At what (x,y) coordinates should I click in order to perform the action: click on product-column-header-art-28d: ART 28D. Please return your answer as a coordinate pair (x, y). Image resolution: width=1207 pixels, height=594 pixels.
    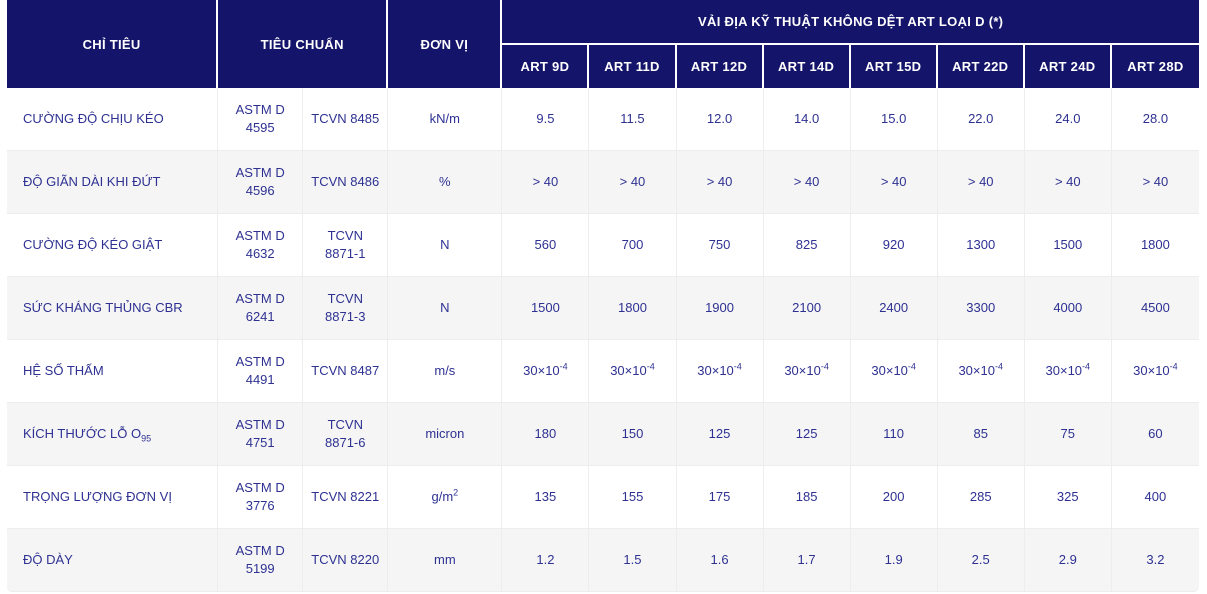
    Looking at the image, I should click on (1155, 66).